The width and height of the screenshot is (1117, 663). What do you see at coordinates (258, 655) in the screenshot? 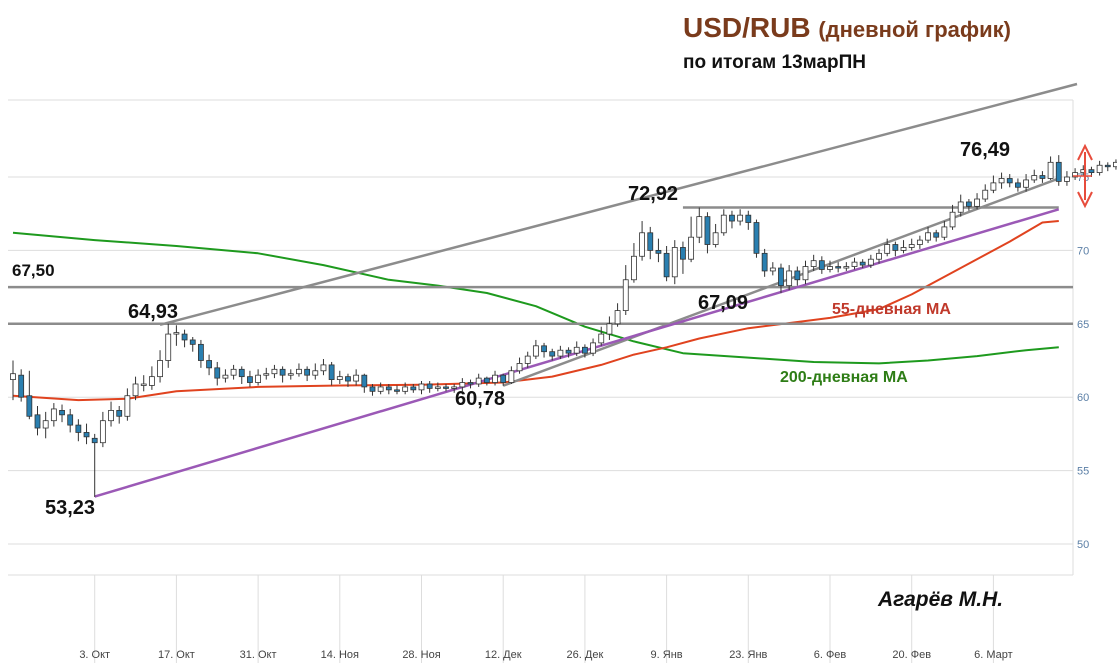
I see `x-tick-label: 31. Окт` at bounding box center [258, 655].